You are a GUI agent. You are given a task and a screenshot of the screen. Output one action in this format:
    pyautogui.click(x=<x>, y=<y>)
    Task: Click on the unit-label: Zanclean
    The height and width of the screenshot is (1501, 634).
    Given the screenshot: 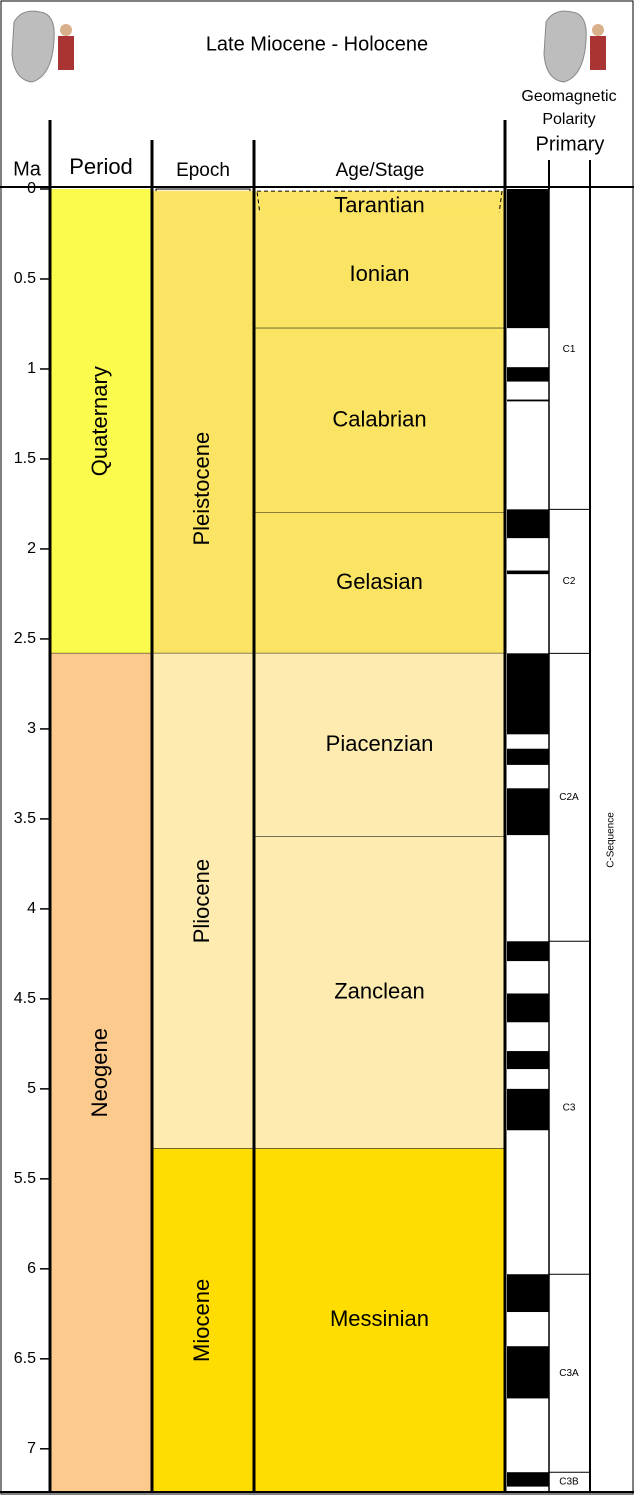 What is the action you would take?
    pyautogui.click(x=379, y=991)
    